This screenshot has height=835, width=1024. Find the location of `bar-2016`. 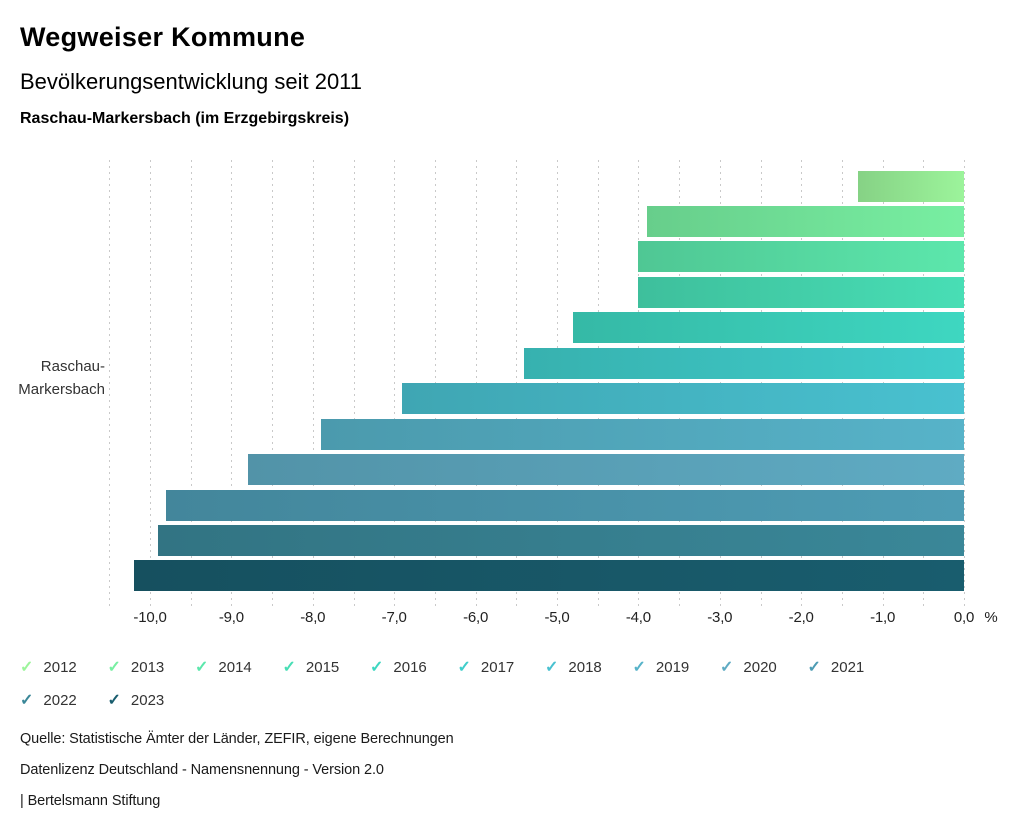

bar-2016 is located at coordinates (768, 328).